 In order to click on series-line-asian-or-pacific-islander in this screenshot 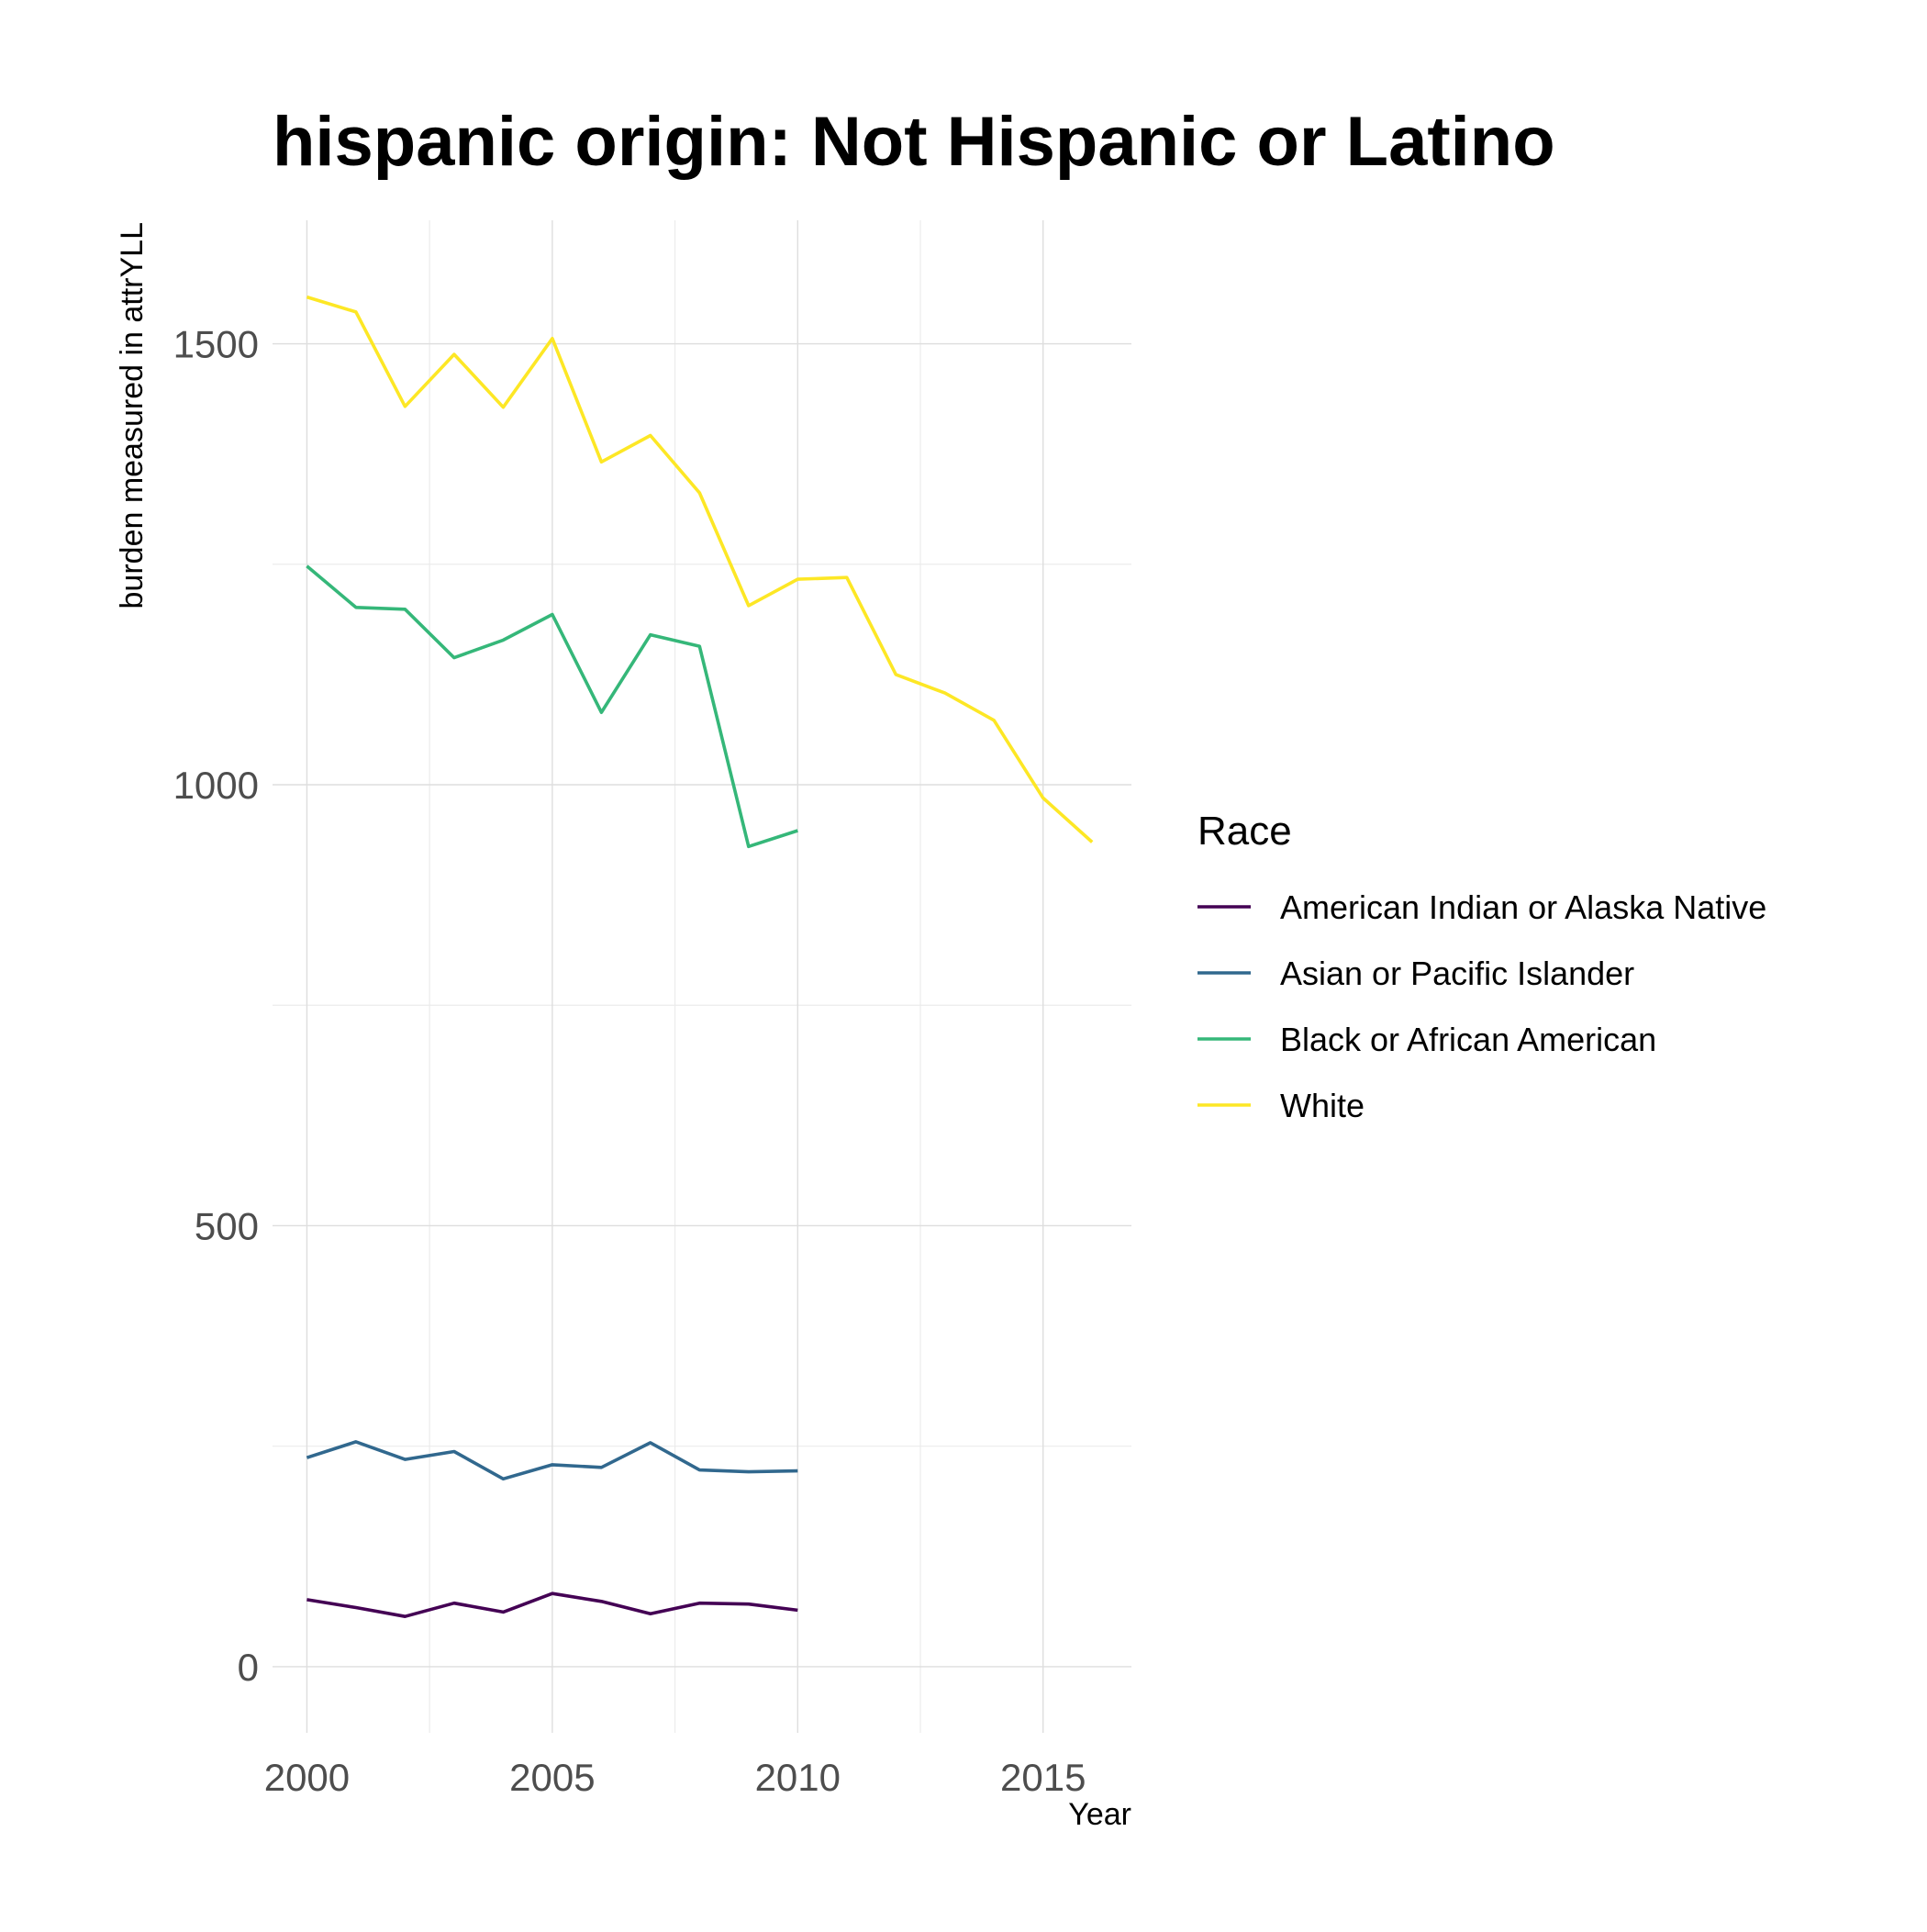, I will do `click(552, 1460)`.